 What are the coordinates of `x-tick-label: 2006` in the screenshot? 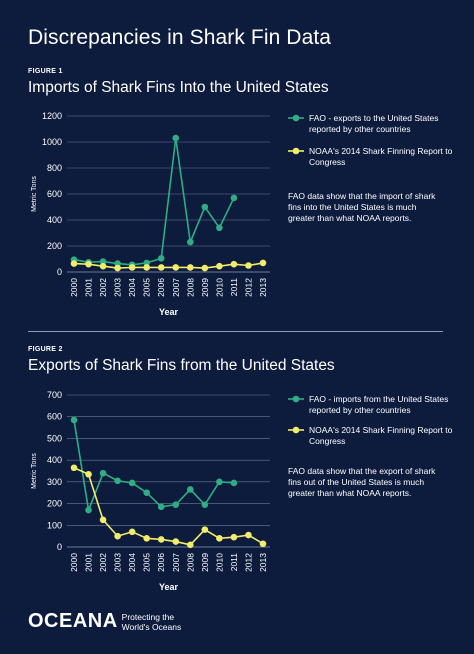 It's located at (161, 287).